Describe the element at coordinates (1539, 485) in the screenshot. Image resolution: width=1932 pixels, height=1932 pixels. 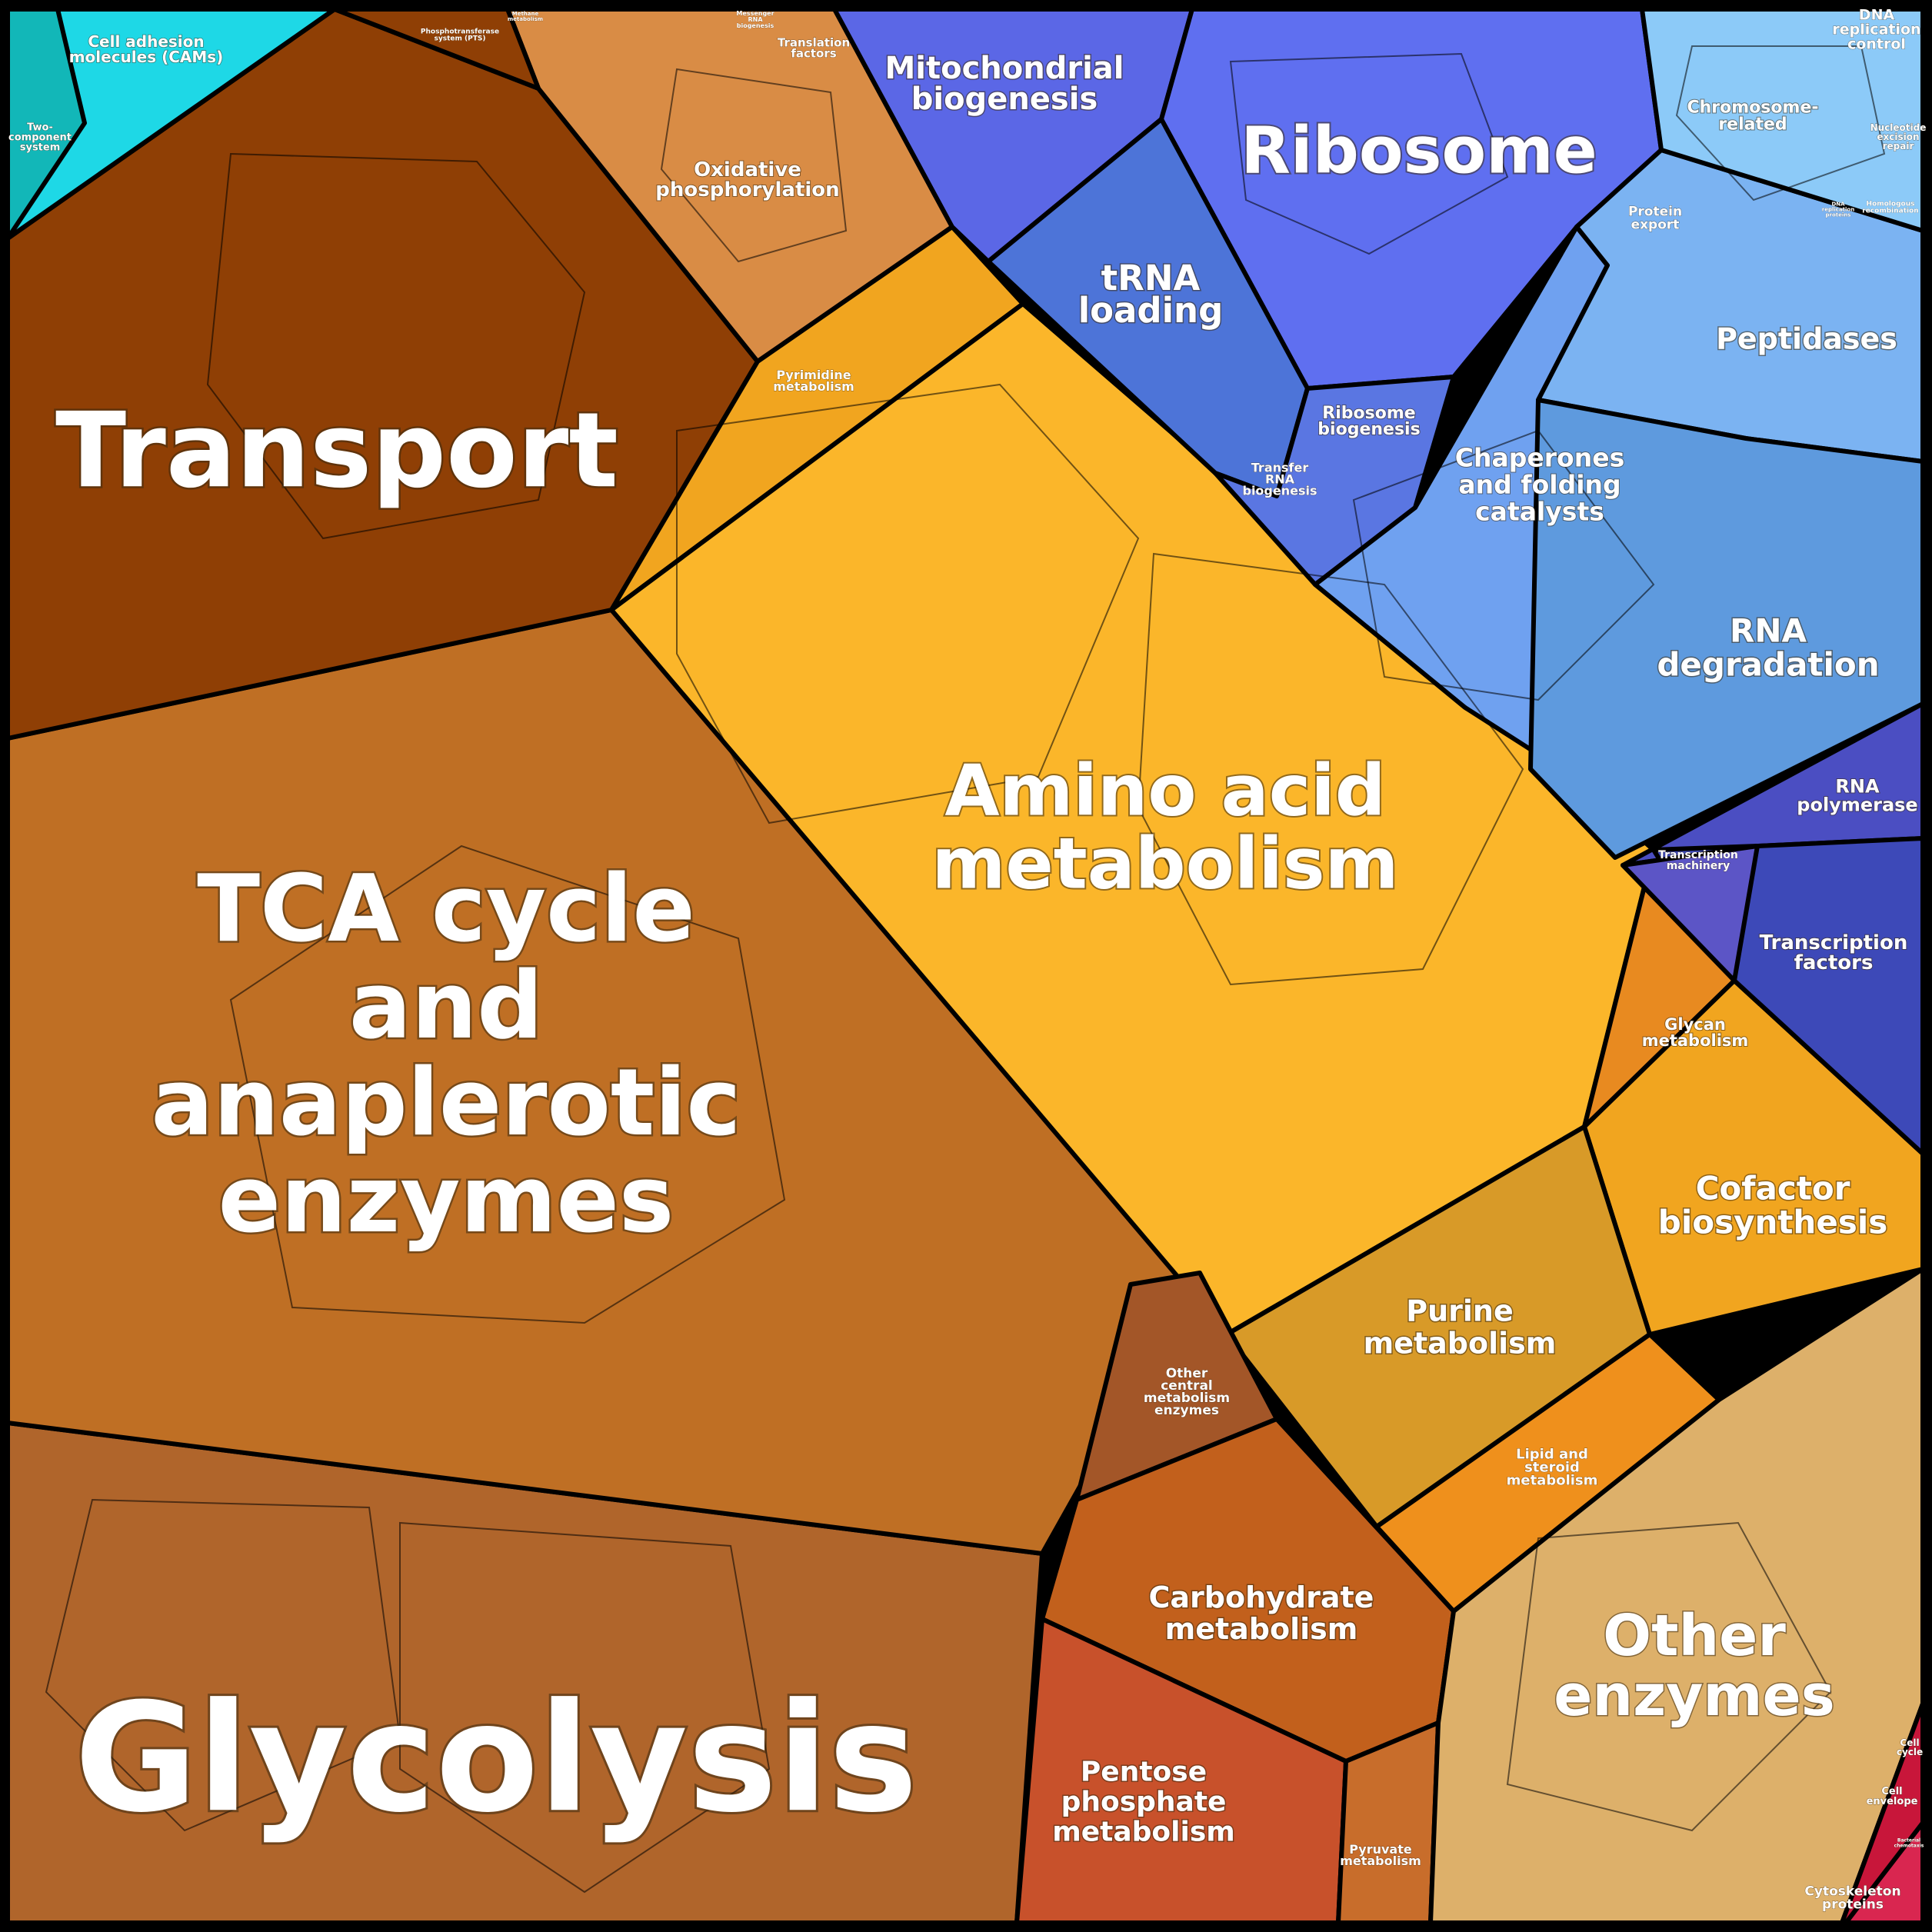
I see `label-chaperones: Chaperones and folding catalysts` at that location.